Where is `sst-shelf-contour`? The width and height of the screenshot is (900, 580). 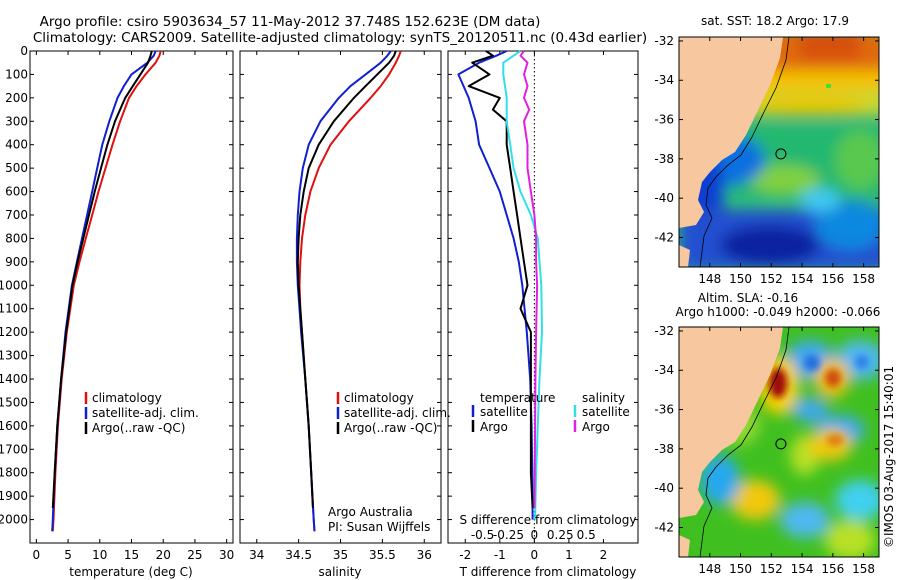
sst-shelf-contour is located at coordinates (744, 152).